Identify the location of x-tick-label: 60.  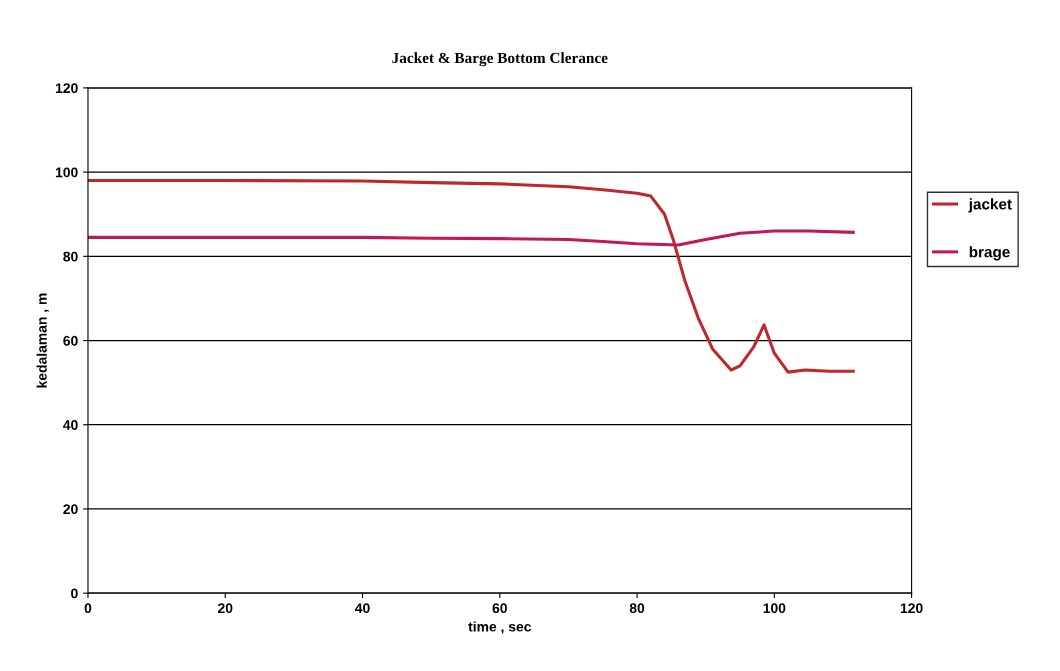
(499, 608).